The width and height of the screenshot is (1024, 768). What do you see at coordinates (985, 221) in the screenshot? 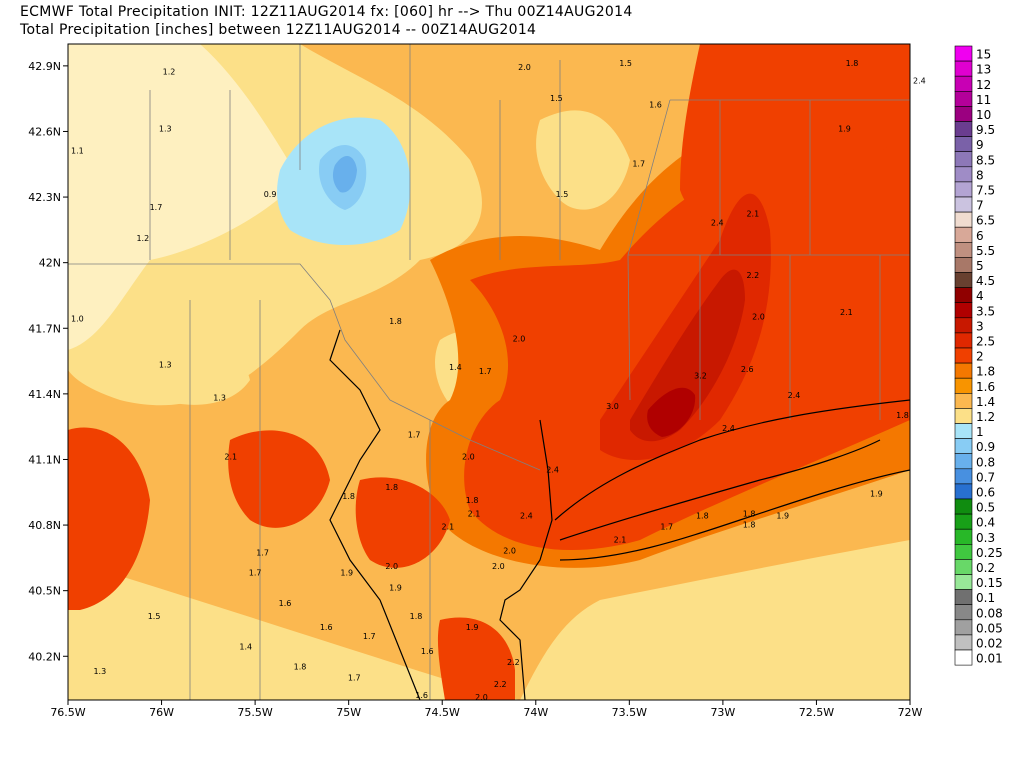
I see `legend-label: 6.5` at bounding box center [985, 221].